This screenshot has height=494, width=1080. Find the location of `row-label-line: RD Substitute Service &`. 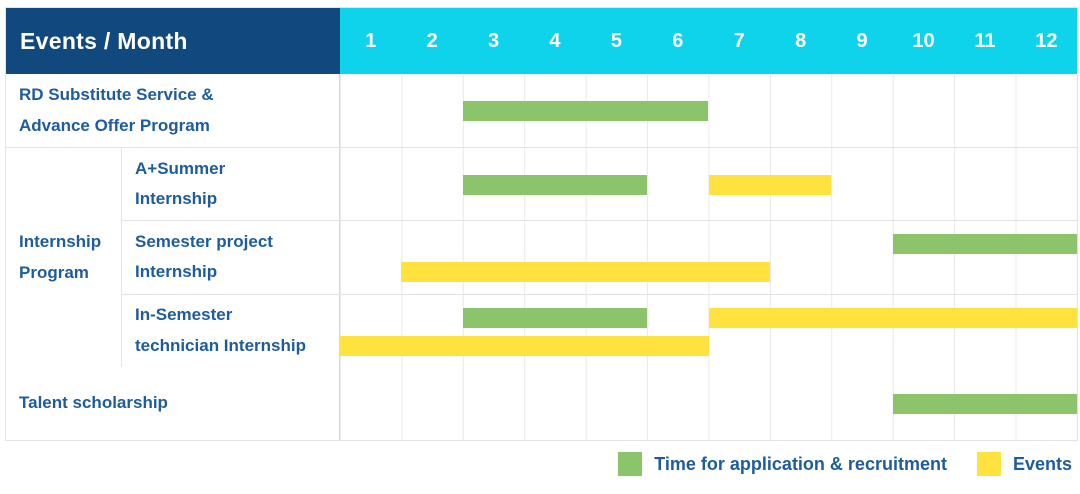

row-label-line: RD Substitute Service & is located at coordinates (116, 94).